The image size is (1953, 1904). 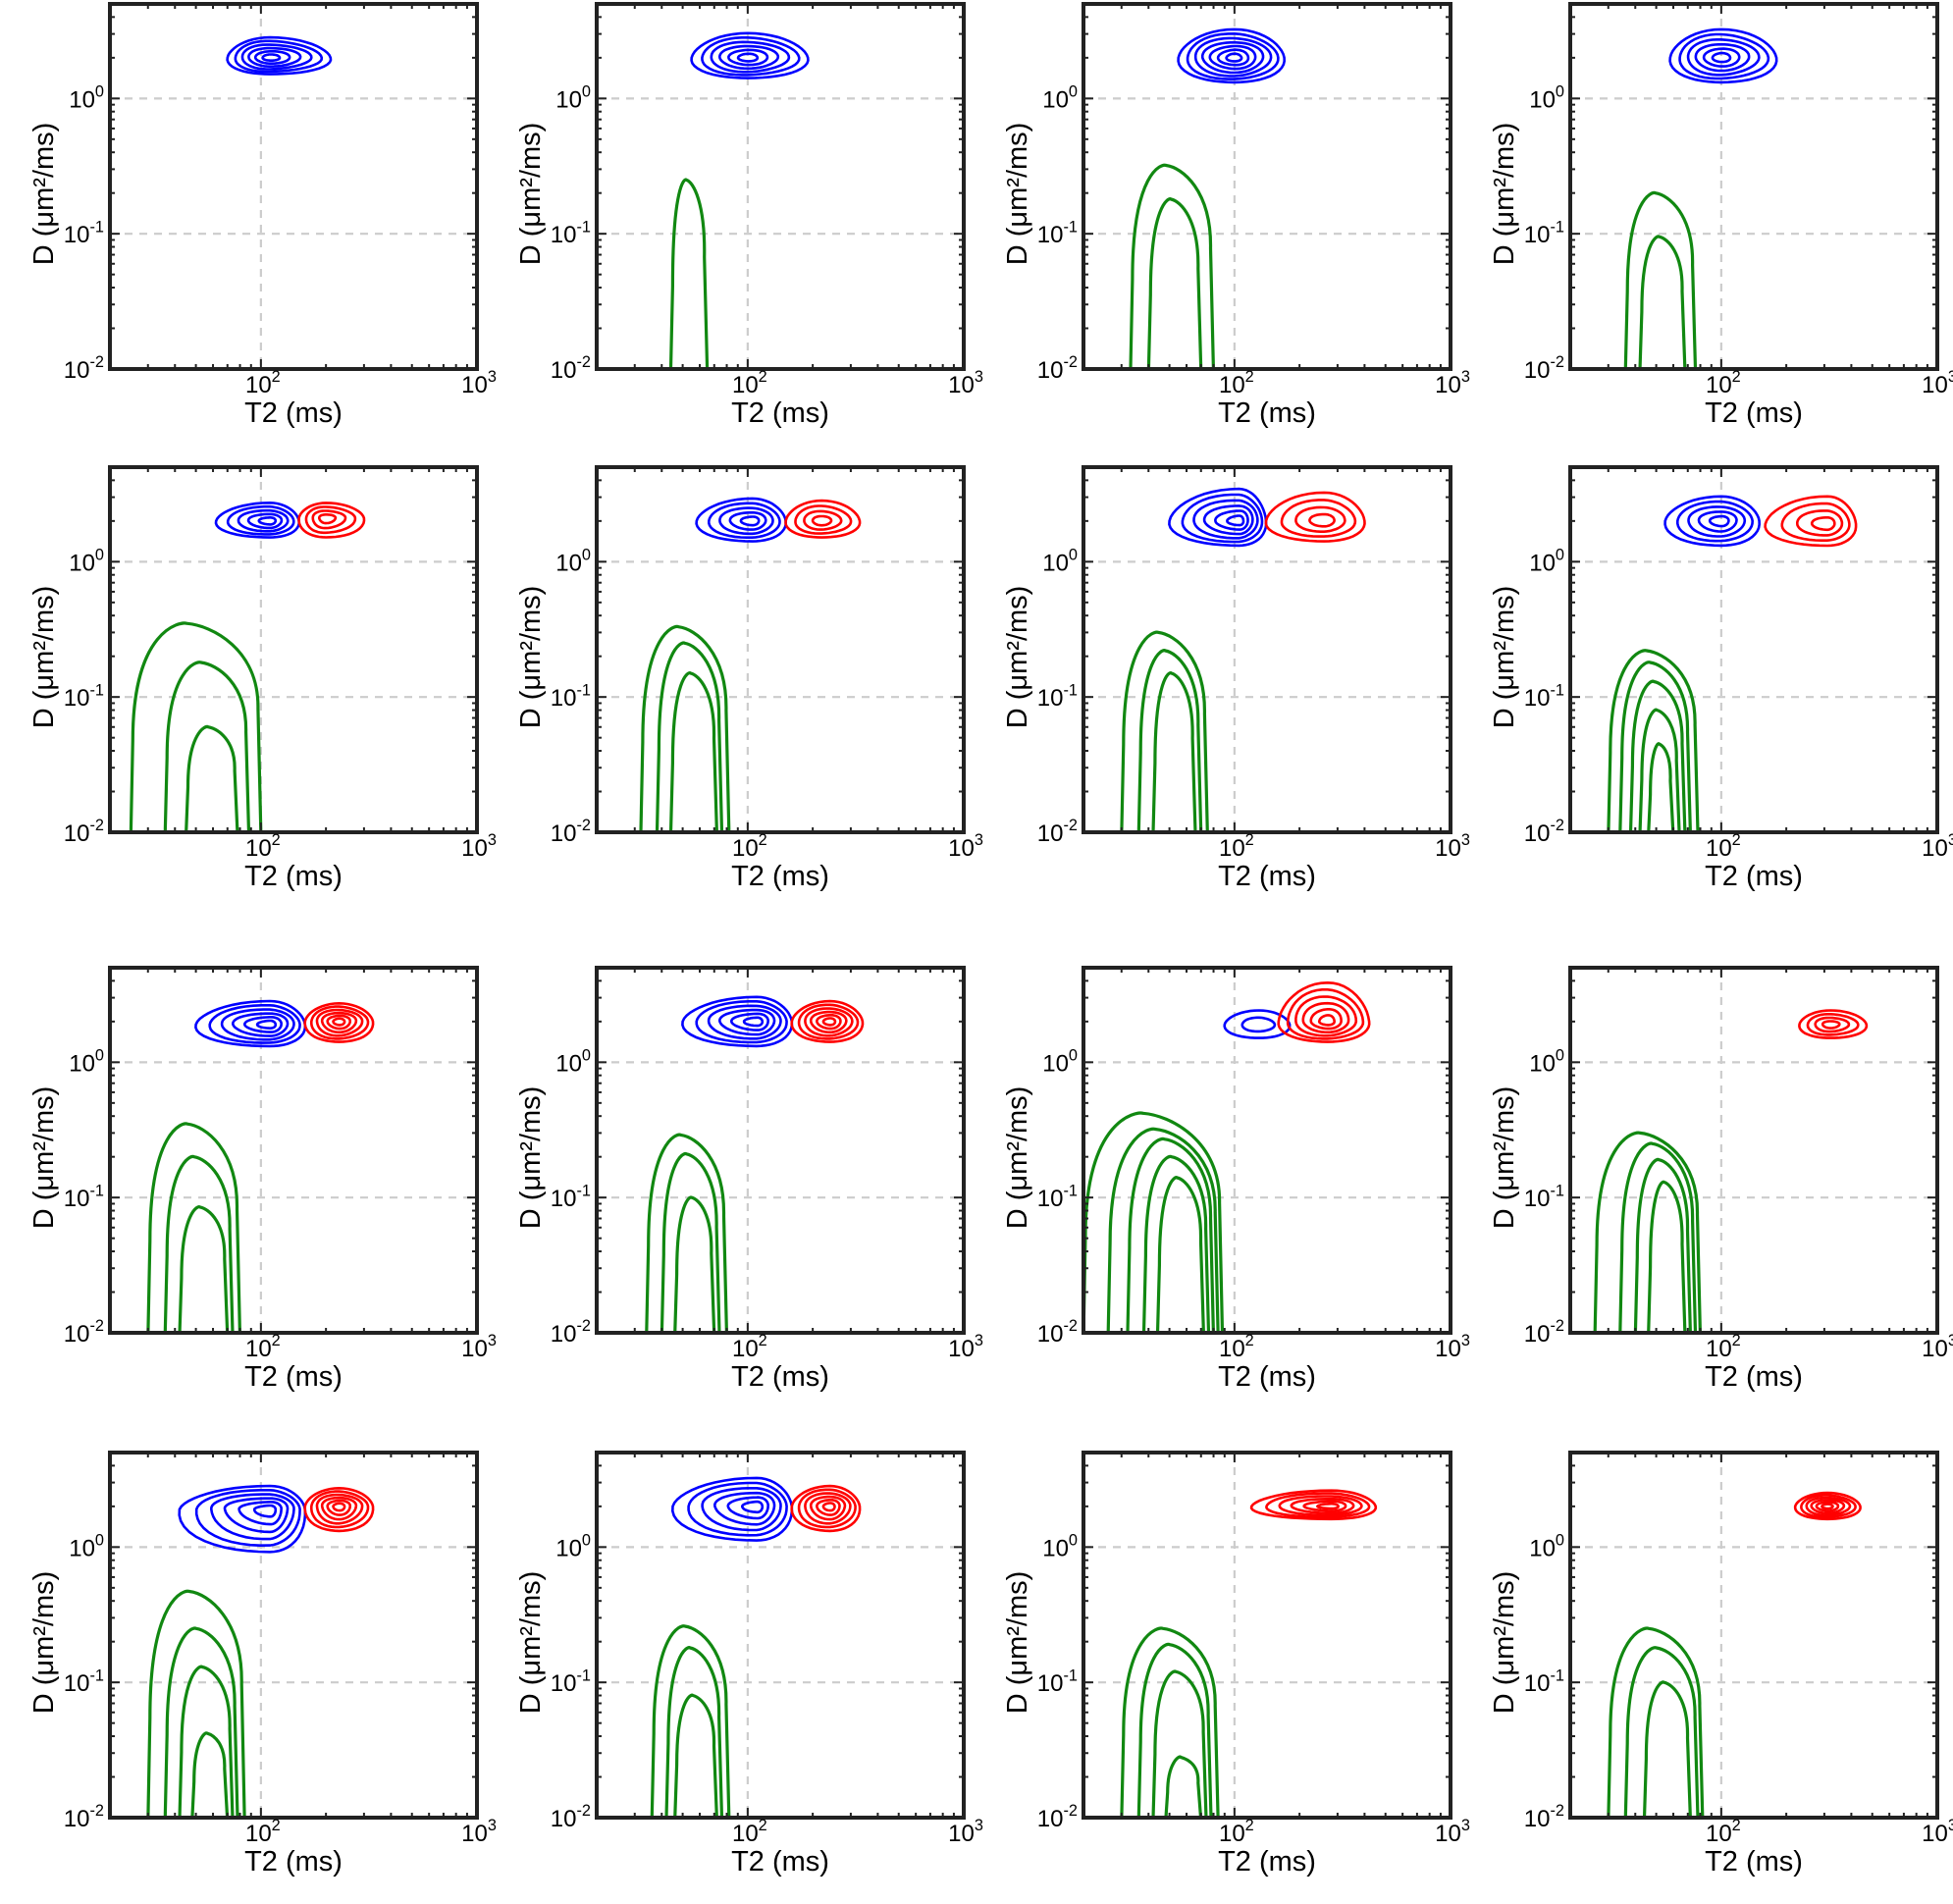 What do you see at coordinates (262, 1179) in the screenshot?
I see `panel-r3c1: 10² 10³ 10⁻² 10⁻¹ 100 T2 (ms) D (μm²/ms)` at bounding box center [262, 1179].